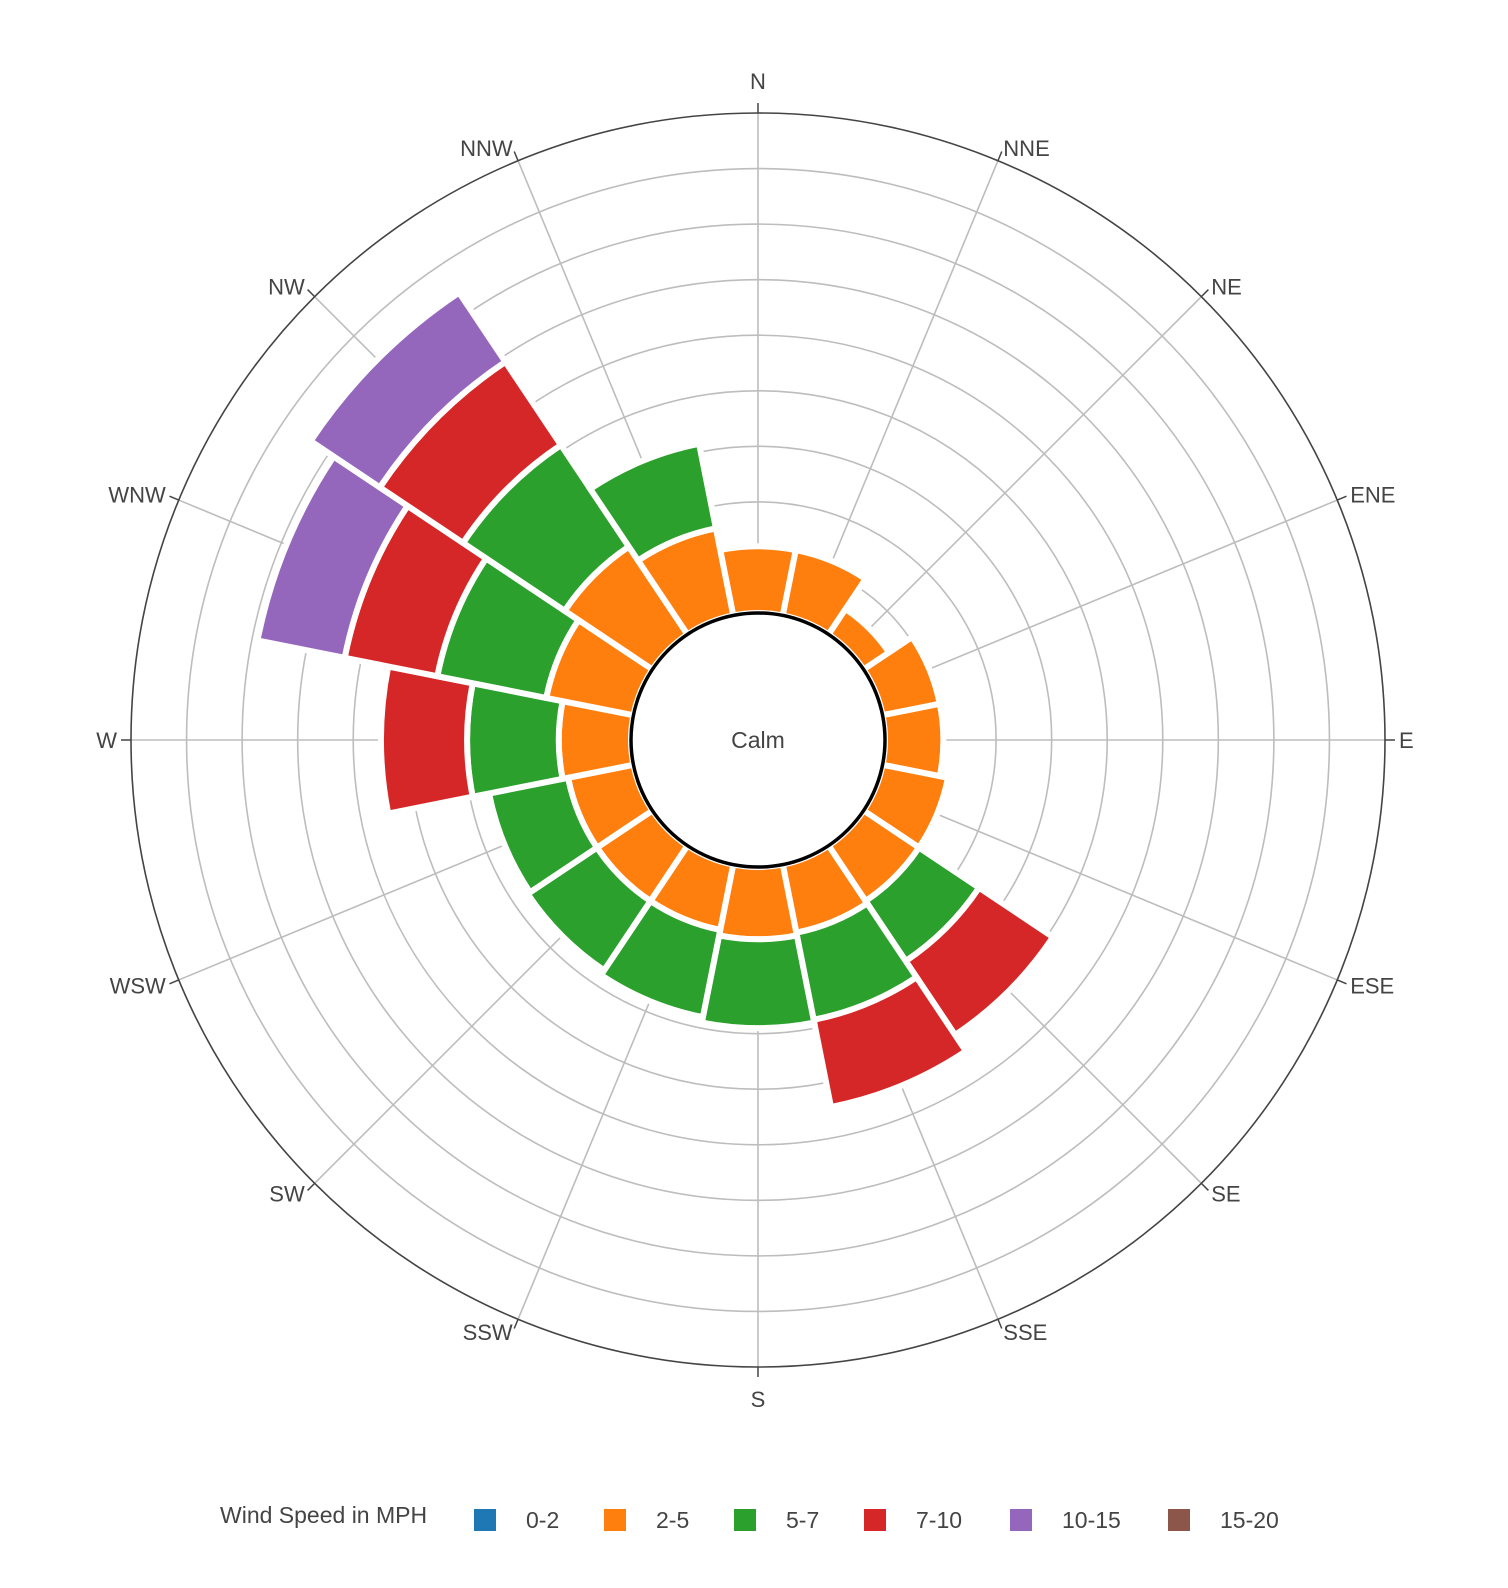 This screenshot has width=1508, height=1588. What do you see at coordinates (803, 1519) in the screenshot?
I see `legend-label: 5-7` at bounding box center [803, 1519].